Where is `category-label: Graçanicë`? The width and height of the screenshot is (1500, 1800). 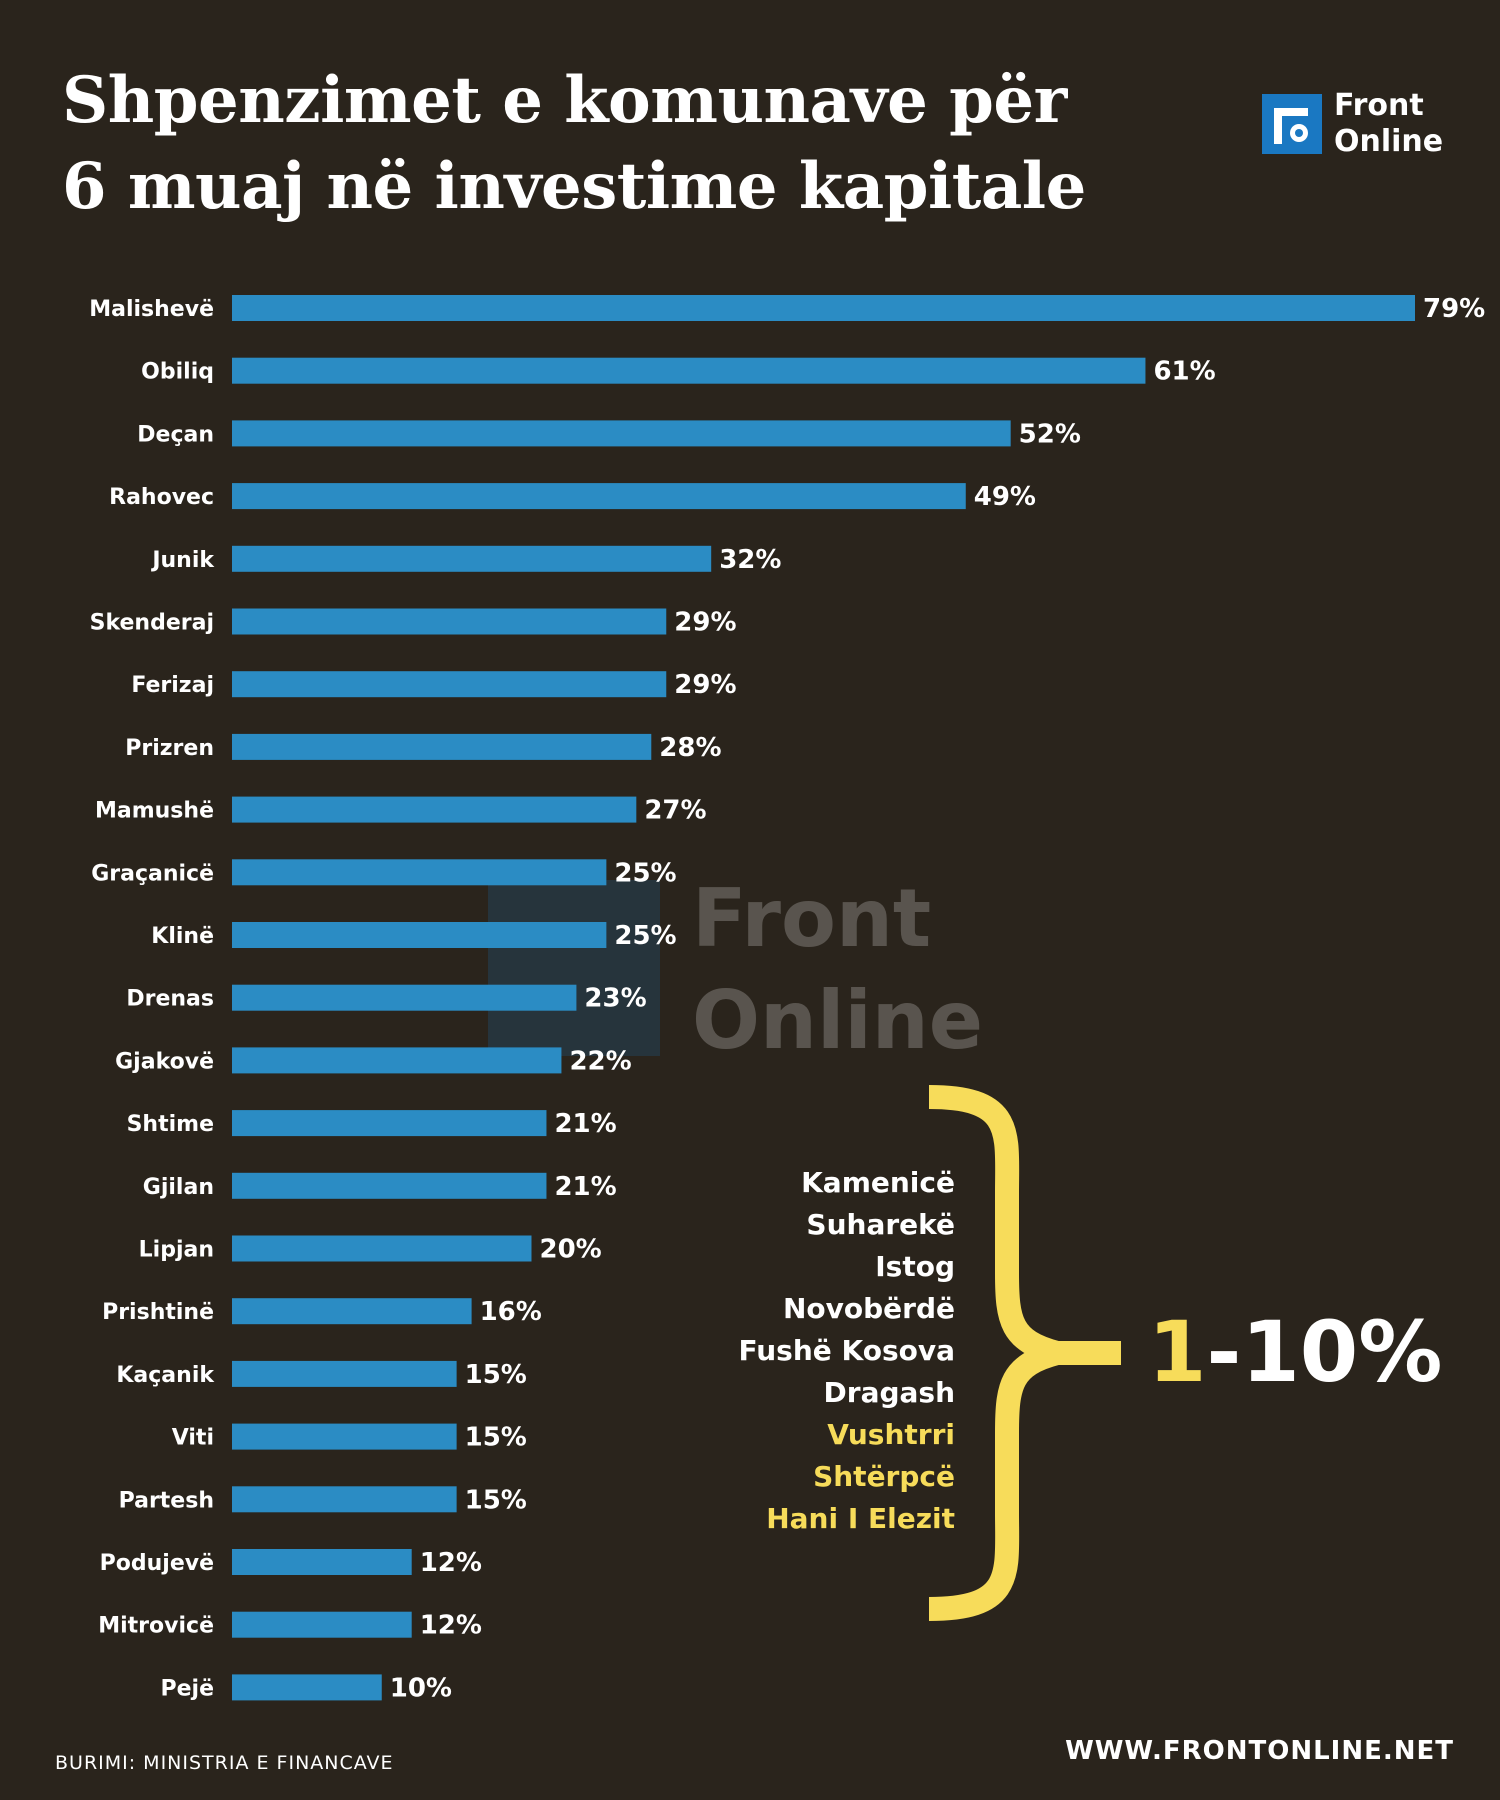
category-label: Graçanicë is located at coordinates (152, 873).